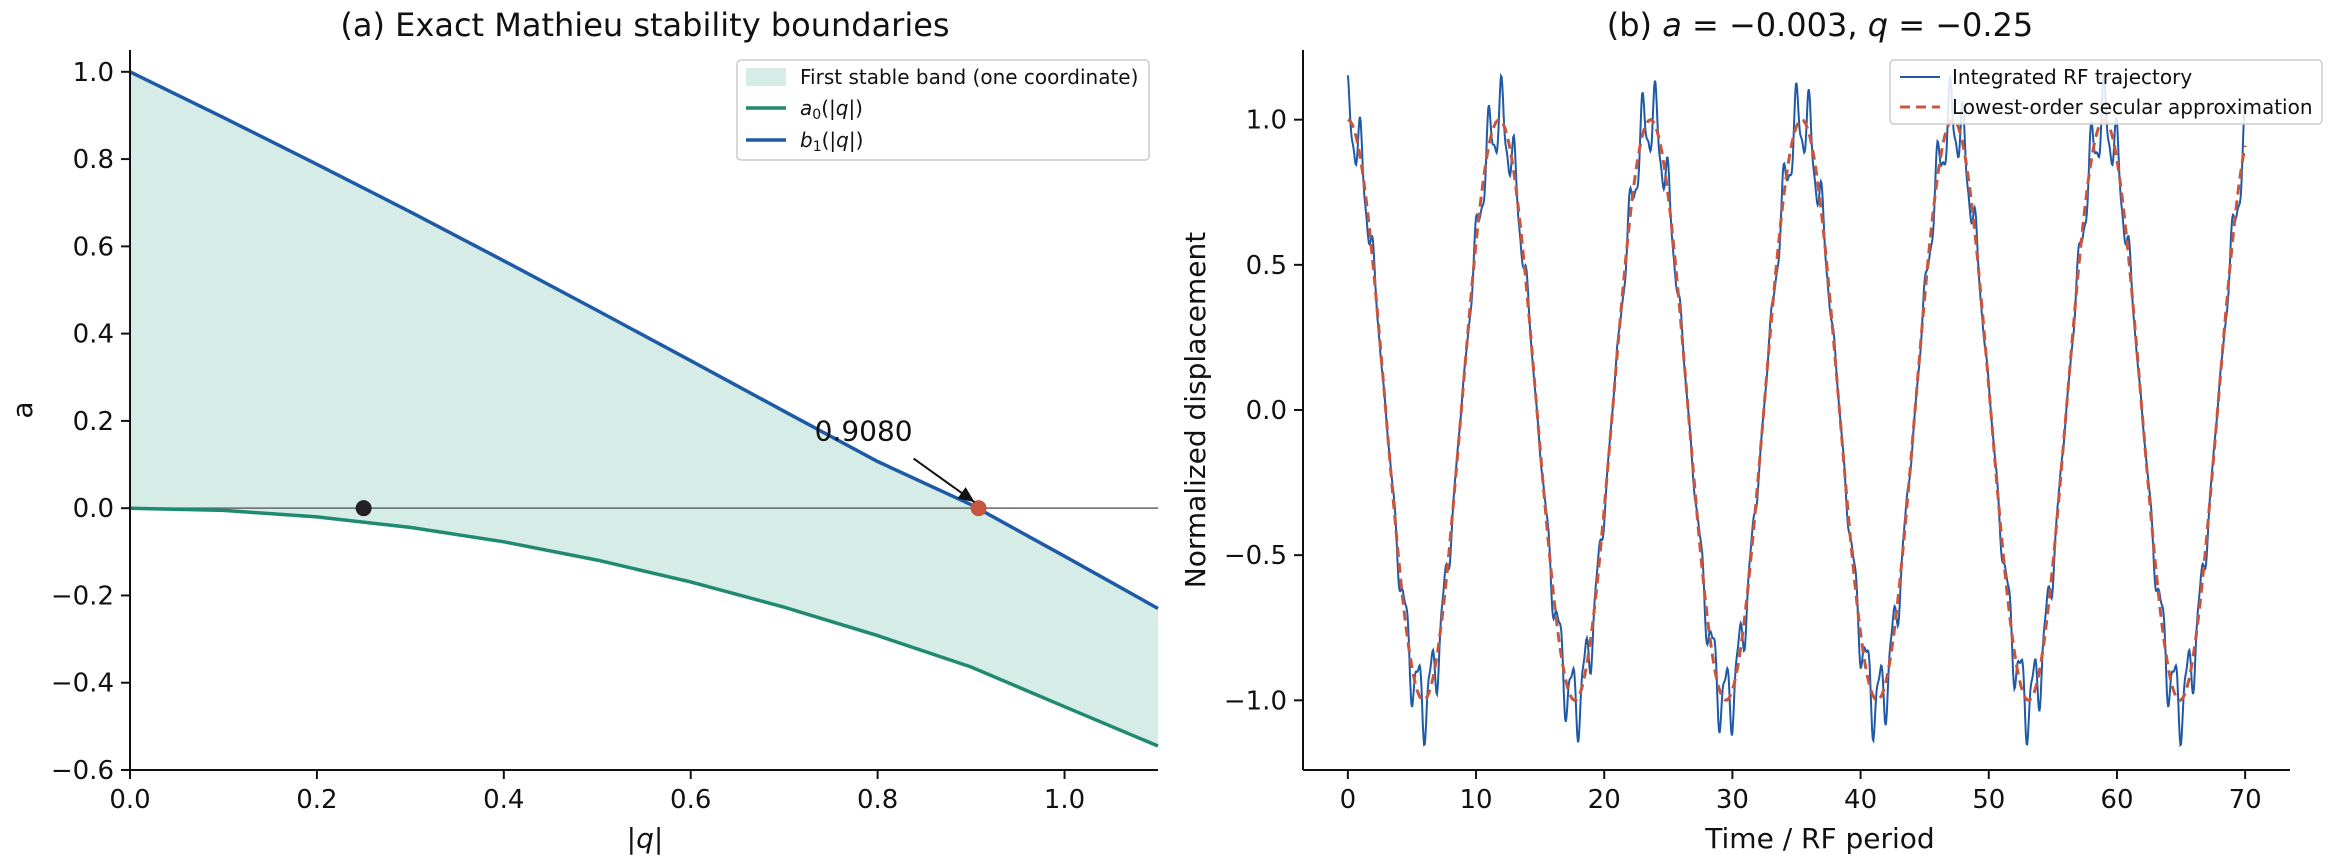 The height and width of the screenshot is (864, 2340). What do you see at coordinates (978, 508) in the screenshot?
I see `boundary-crossing-marker` at bounding box center [978, 508].